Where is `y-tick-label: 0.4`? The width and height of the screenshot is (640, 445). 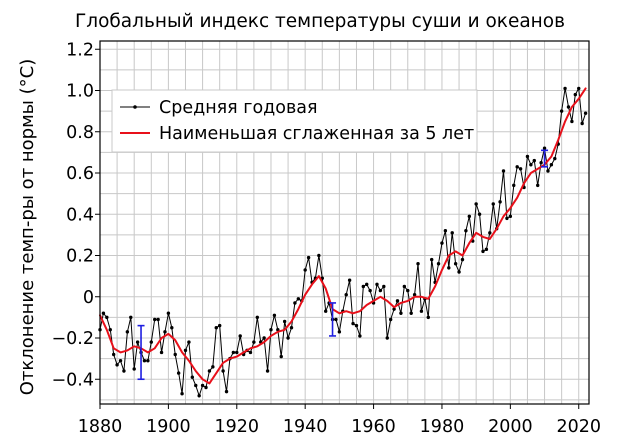 y-tick-label: 0.4 is located at coordinates (80, 215).